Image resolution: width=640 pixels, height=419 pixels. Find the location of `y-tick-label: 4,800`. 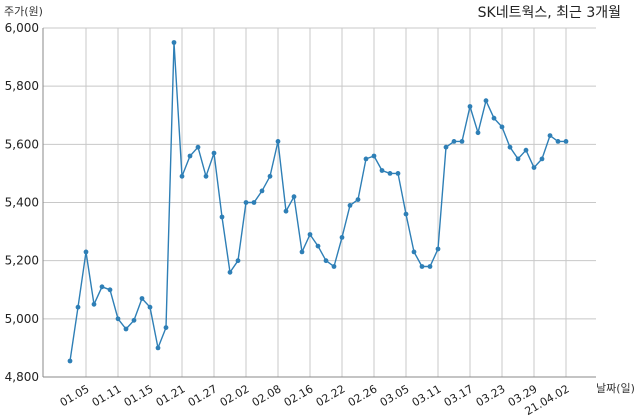

y-tick-label: 4,800 is located at coordinates (22, 377).